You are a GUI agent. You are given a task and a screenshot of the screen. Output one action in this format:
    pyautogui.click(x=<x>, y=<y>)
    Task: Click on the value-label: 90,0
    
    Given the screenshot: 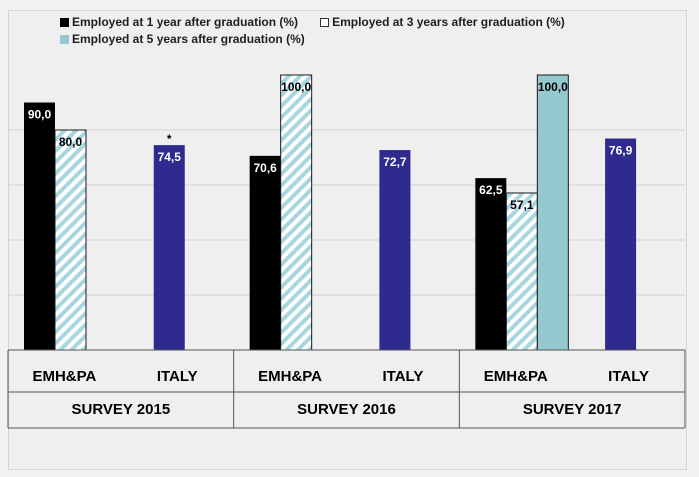 What is the action you would take?
    pyautogui.click(x=40, y=115)
    